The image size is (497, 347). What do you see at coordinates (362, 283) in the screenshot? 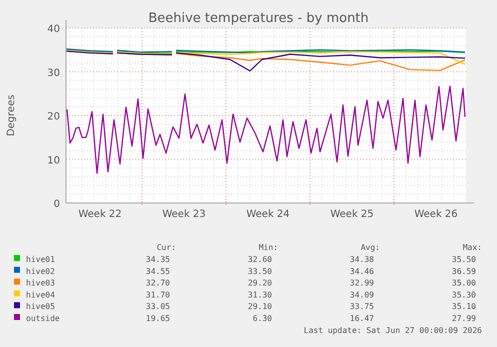
I see `text: 32.99` at bounding box center [362, 283].